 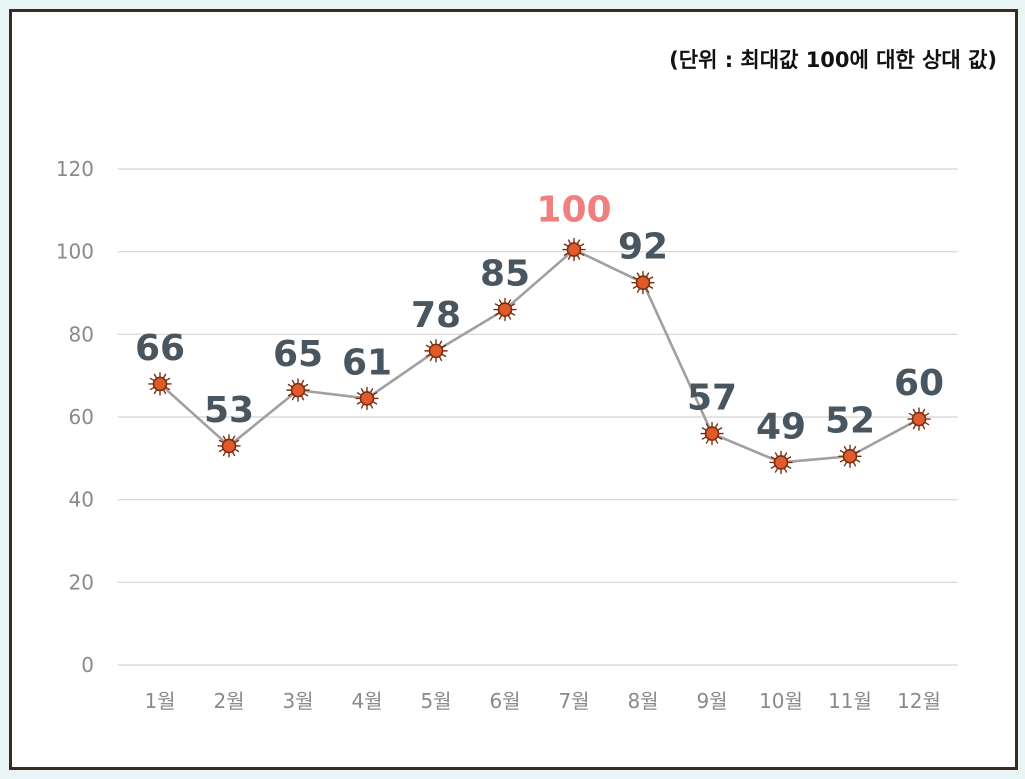 What do you see at coordinates (75, 169) in the screenshot?
I see `y-tick-label: 120` at bounding box center [75, 169].